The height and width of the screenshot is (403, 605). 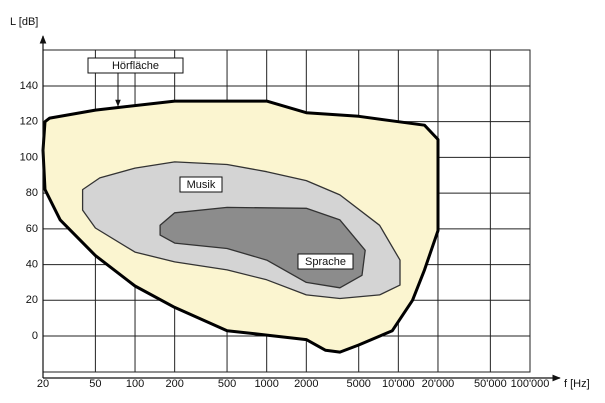 I want to click on x-tick-label: 1000, so click(x=266, y=384).